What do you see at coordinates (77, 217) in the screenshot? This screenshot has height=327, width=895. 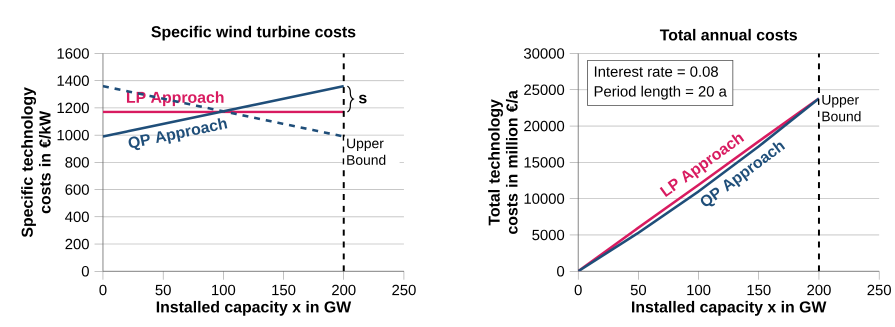 I see `y-tick-label: 400` at bounding box center [77, 217].